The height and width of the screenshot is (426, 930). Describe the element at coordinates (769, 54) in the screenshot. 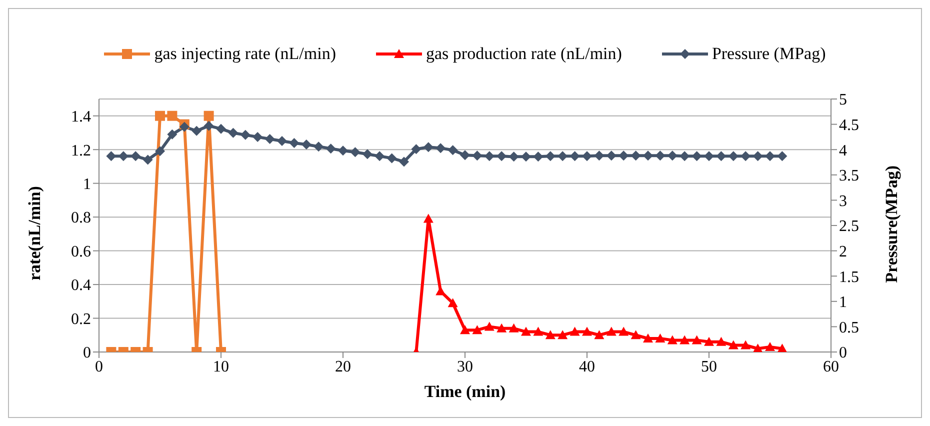

I see `legend-label: Pressure (MPag)` at that location.